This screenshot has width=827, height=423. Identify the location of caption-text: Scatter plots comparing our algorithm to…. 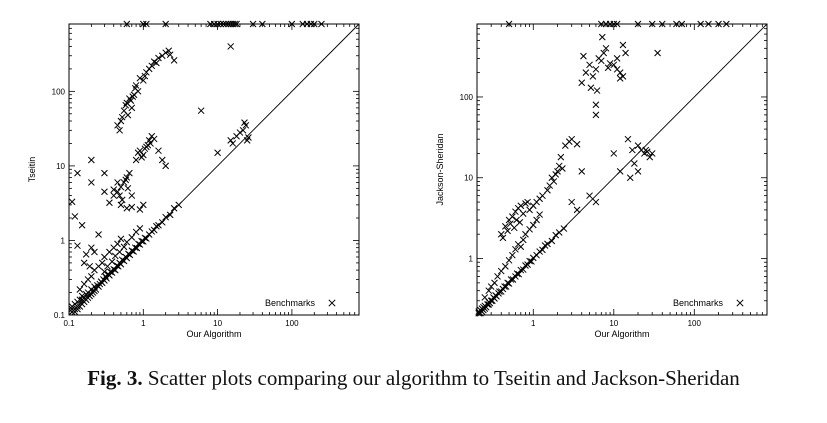
(443, 378).